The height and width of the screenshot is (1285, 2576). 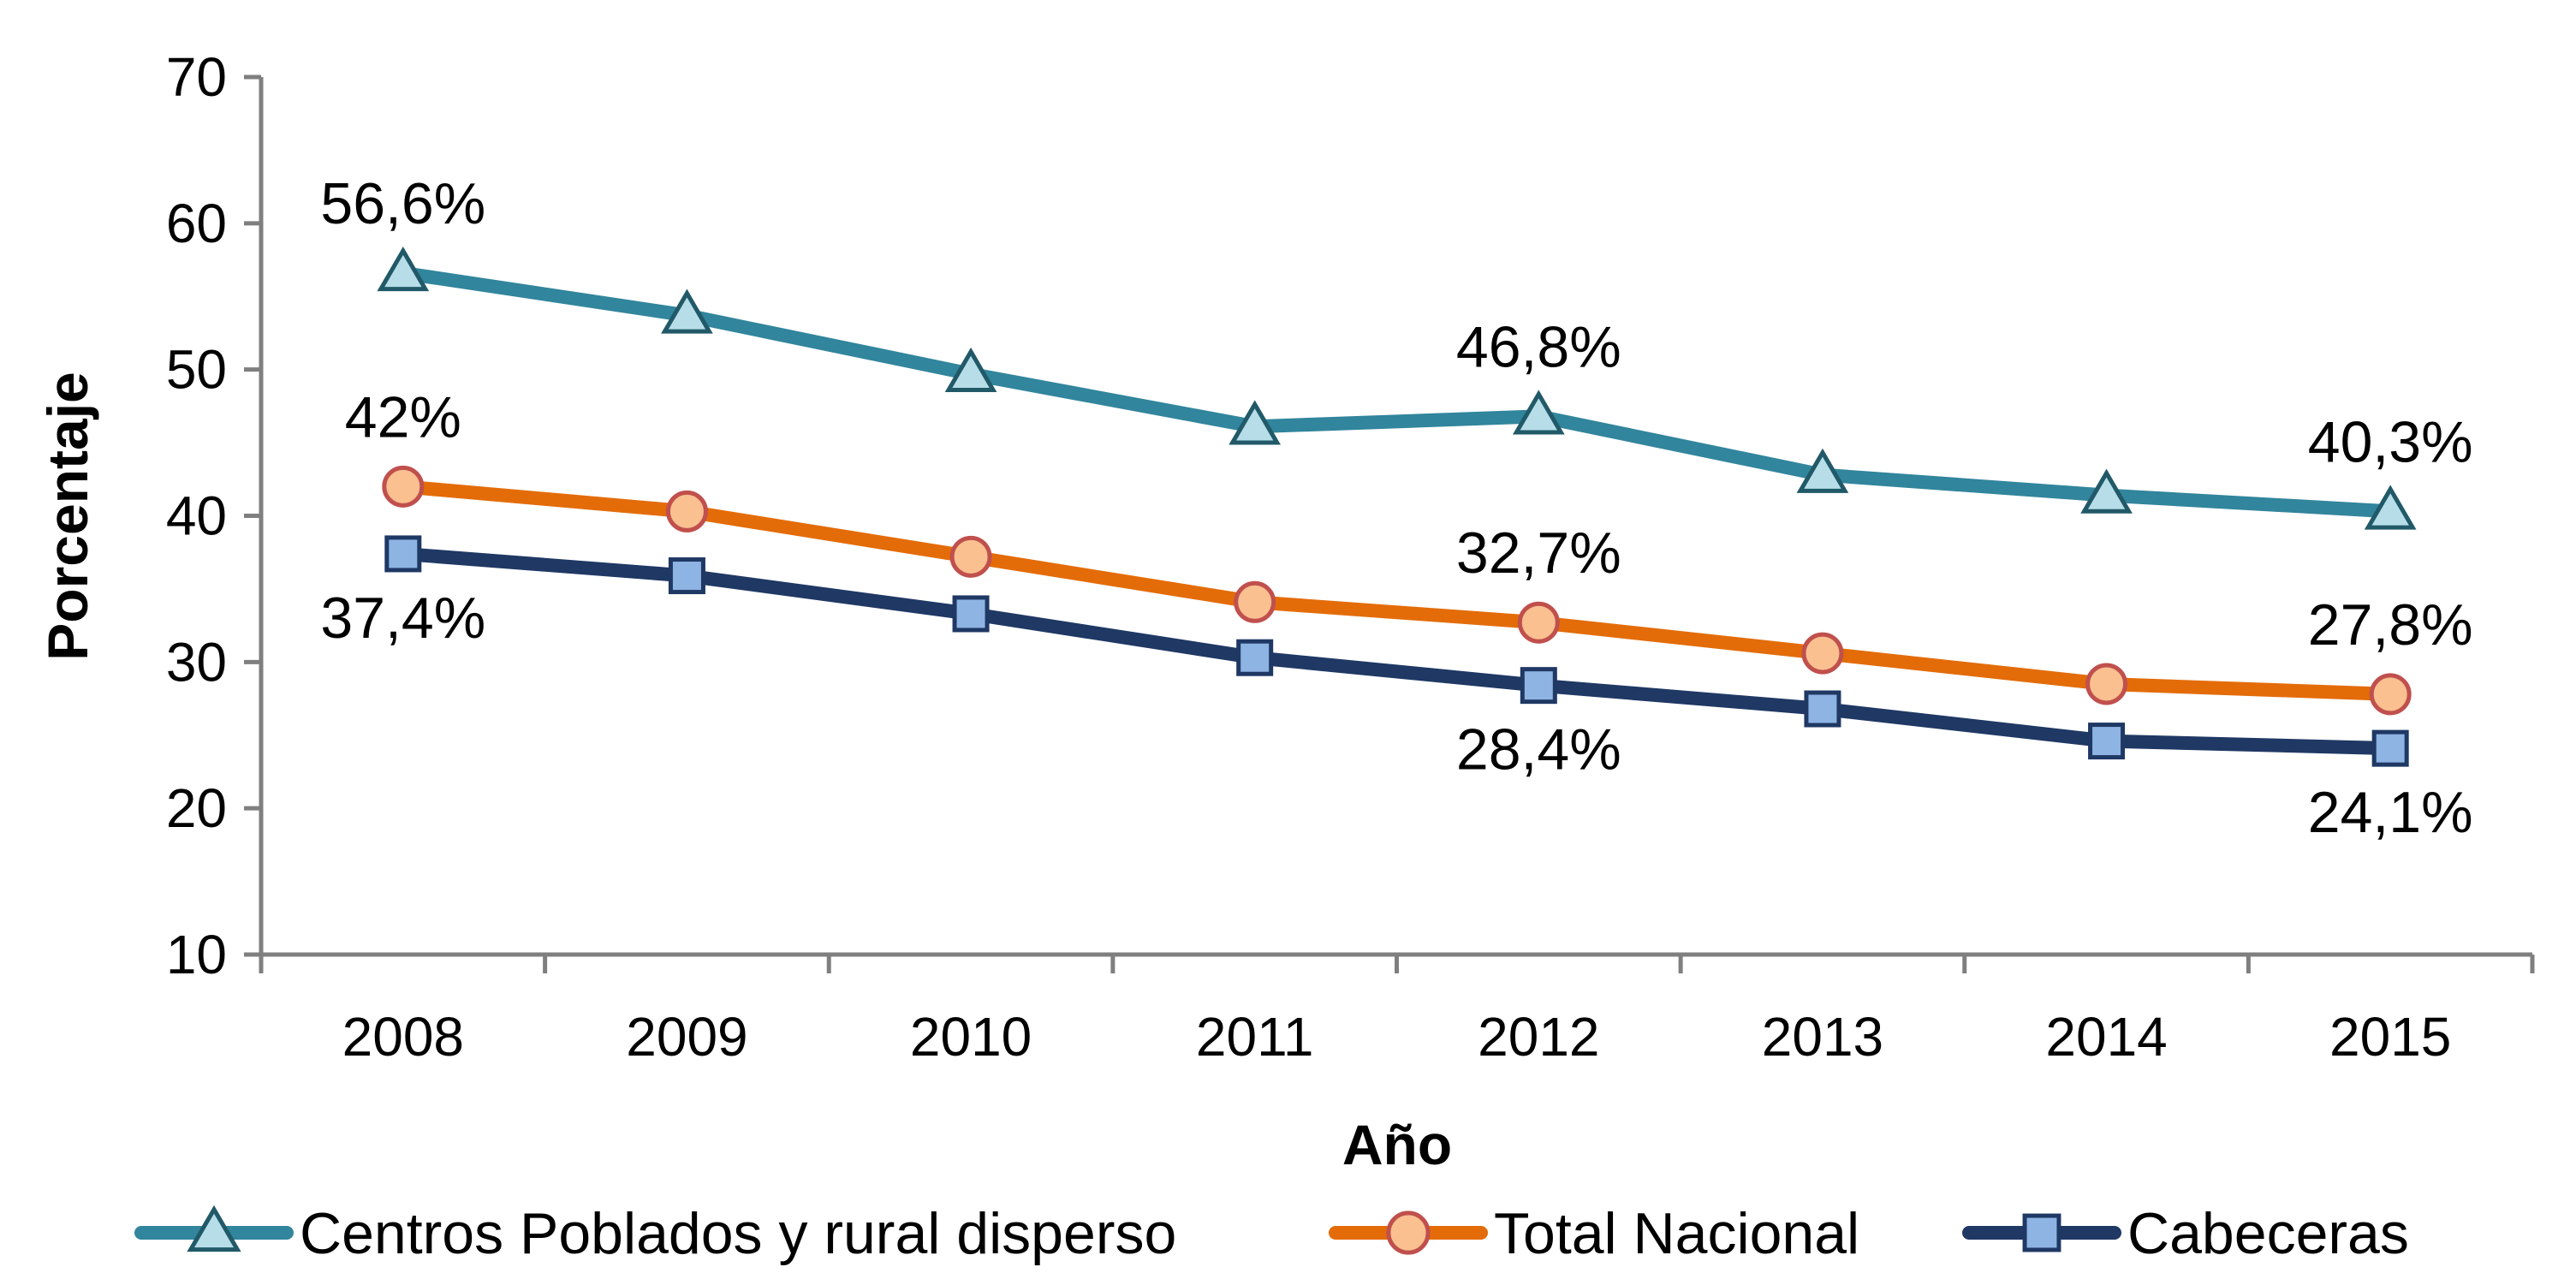 I want to click on x-ticks: 2008 2009 2010 2011 2012 2013 2014 2015, so click(x=1397, y=1011).